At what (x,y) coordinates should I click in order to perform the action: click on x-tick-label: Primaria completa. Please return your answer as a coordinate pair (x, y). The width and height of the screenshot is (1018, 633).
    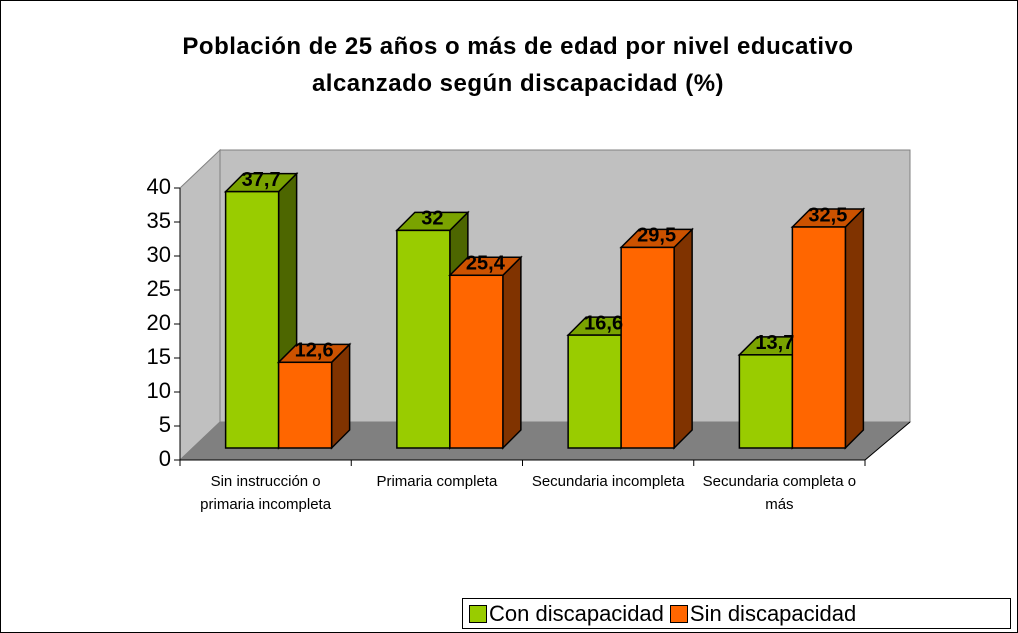
    Looking at the image, I should click on (437, 481).